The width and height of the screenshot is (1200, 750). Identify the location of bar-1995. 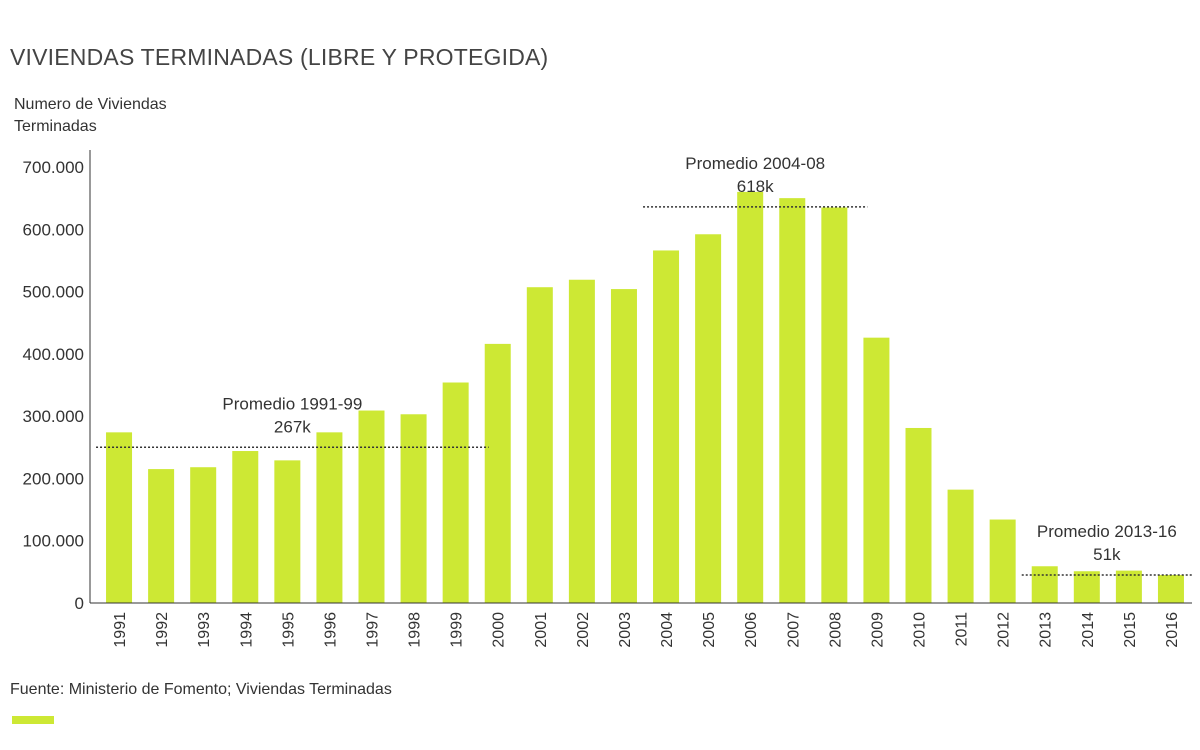
(287, 531).